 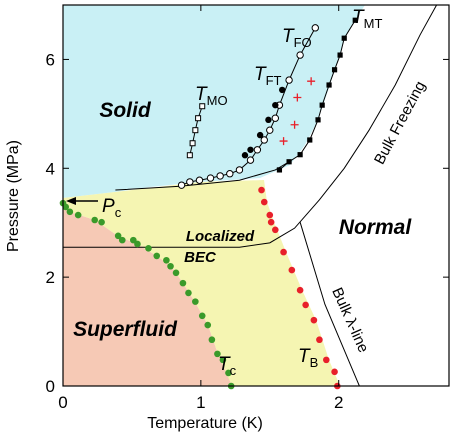 I want to click on pc-label: Pc, so click(x=112, y=208).